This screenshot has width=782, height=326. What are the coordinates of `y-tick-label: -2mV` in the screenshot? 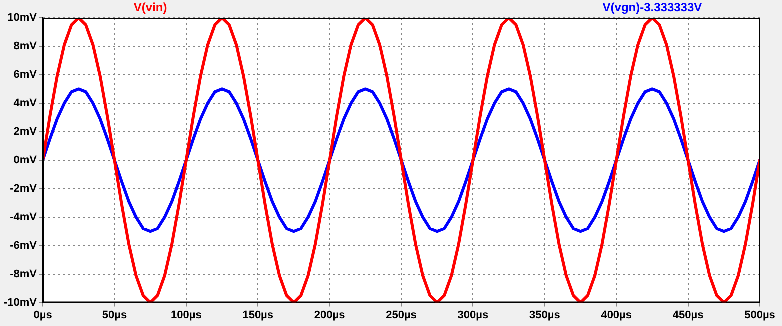 It's located at (24, 188).